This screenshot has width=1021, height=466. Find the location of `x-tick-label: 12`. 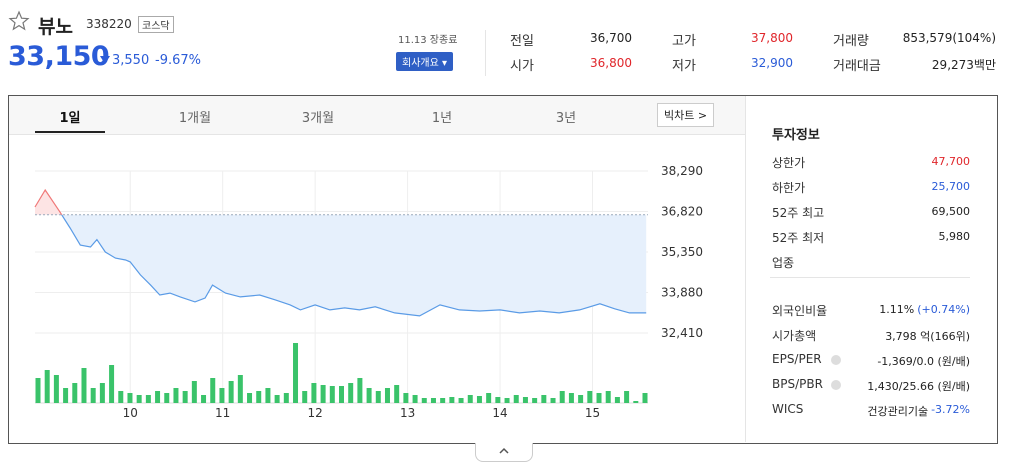

x-tick-label: 12 is located at coordinates (315, 413).